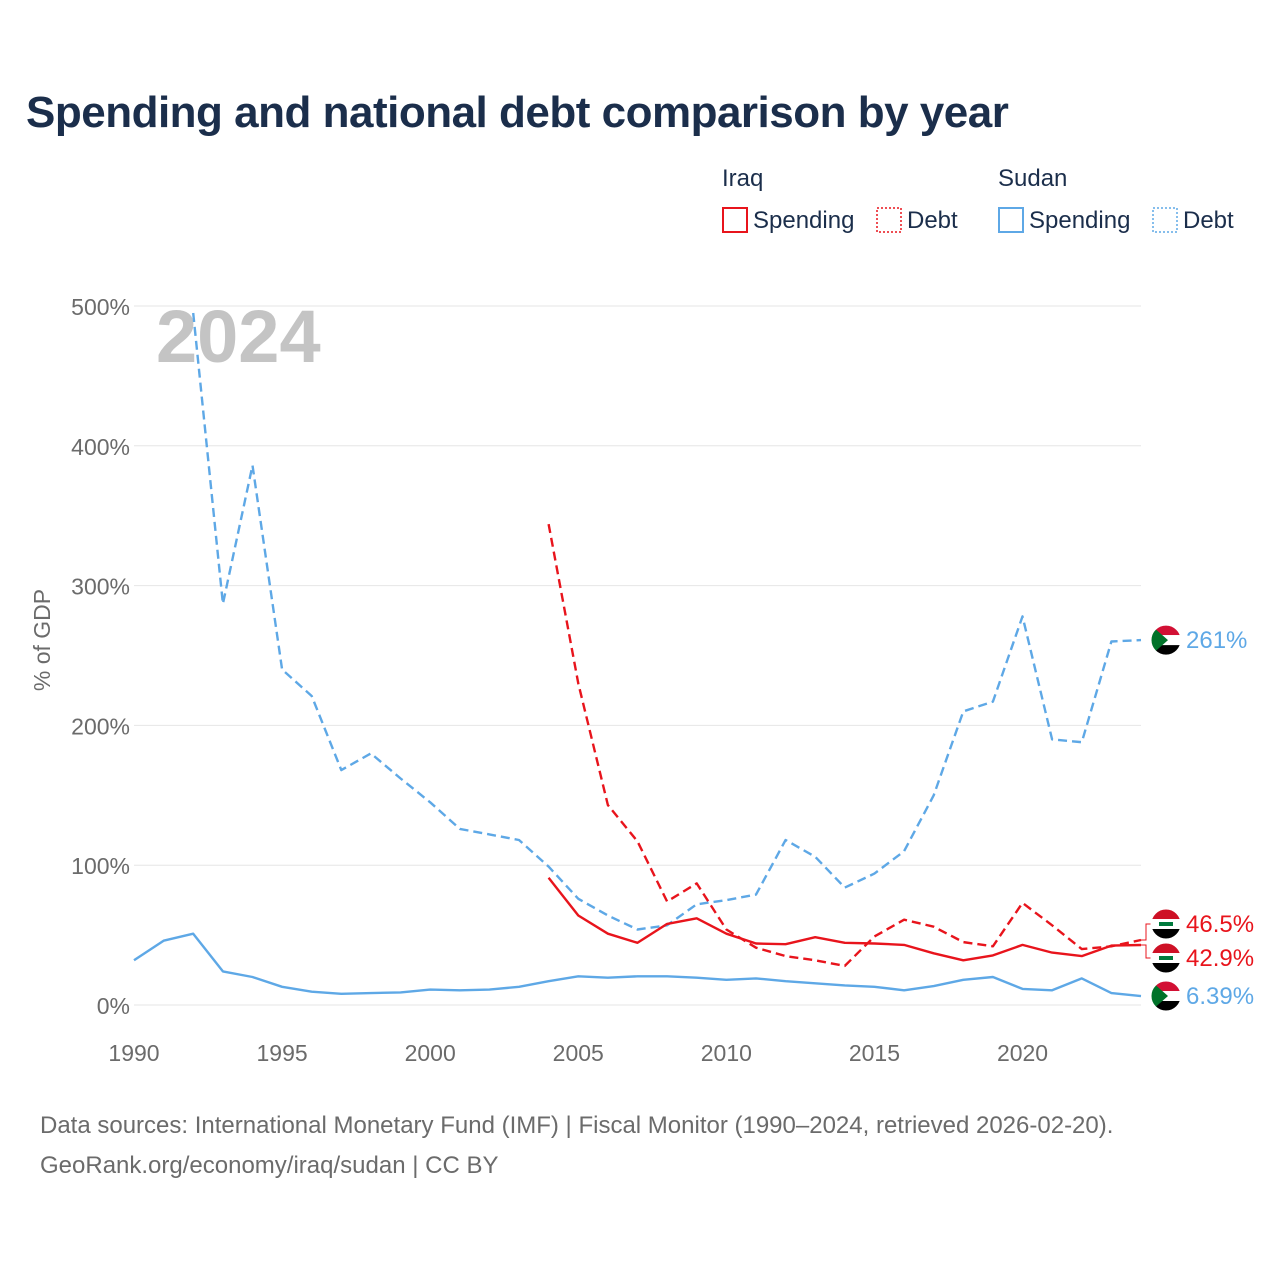 The width and height of the screenshot is (1280, 1280). What do you see at coordinates (742, 178) in the screenshot?
I see `legend-group-iraq: Iraq` at bounding box center [742, 178].